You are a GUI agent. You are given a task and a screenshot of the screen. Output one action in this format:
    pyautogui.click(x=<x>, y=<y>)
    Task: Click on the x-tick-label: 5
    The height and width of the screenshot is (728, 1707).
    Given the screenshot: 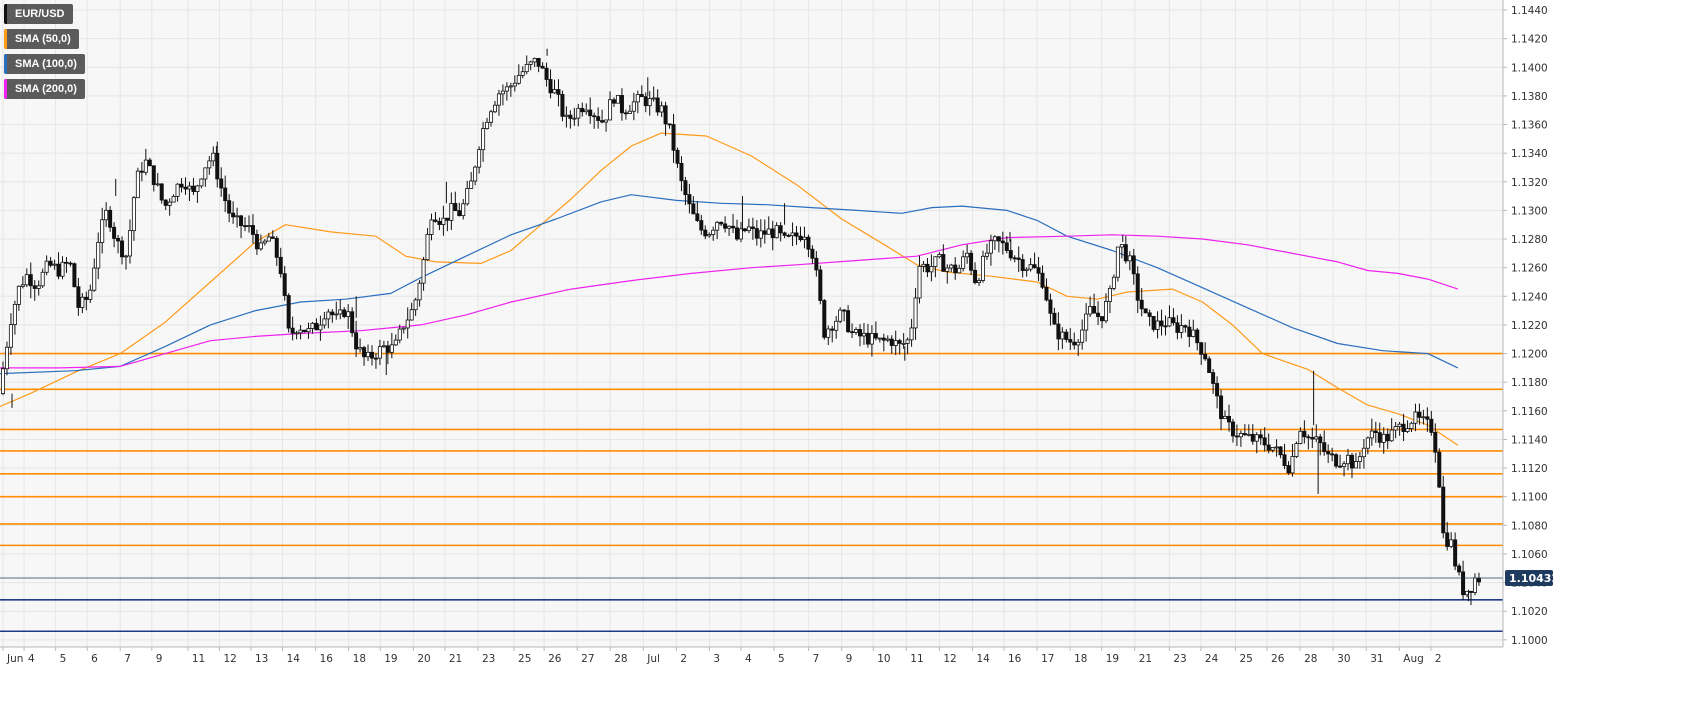 What is the action you would take?
    pyautogui.click(x=63, y=659)
    